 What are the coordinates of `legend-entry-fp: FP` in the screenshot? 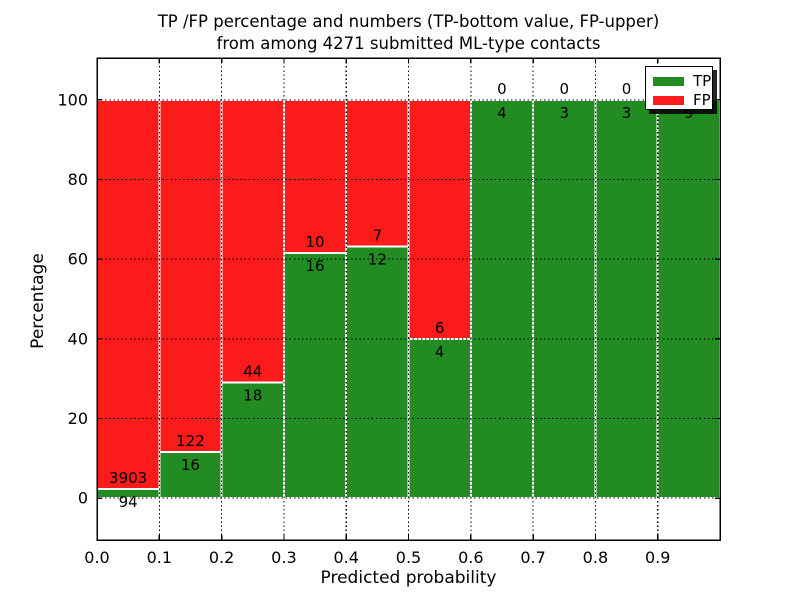 It's located at (682, 100).